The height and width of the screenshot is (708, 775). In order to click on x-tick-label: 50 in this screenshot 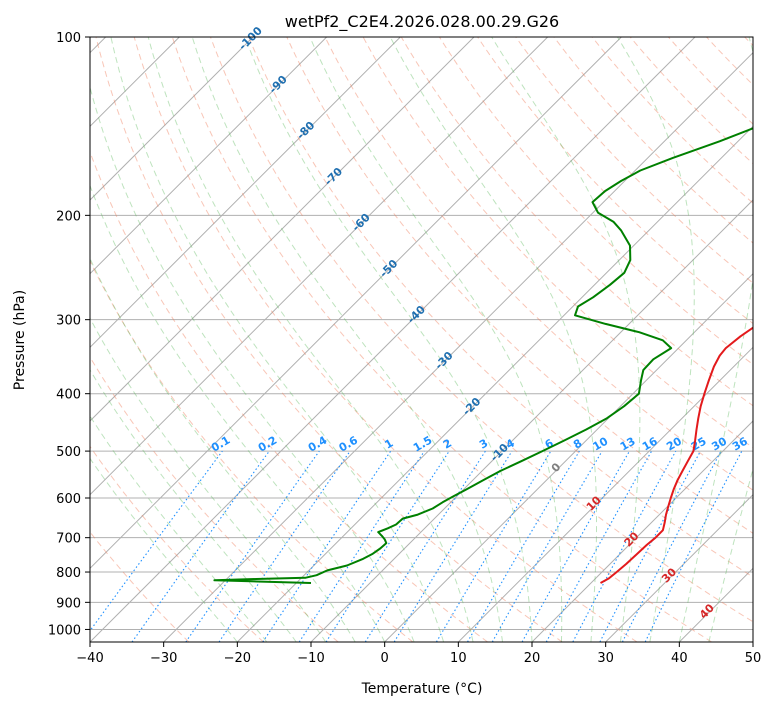, I will do `click(753, 658)`.